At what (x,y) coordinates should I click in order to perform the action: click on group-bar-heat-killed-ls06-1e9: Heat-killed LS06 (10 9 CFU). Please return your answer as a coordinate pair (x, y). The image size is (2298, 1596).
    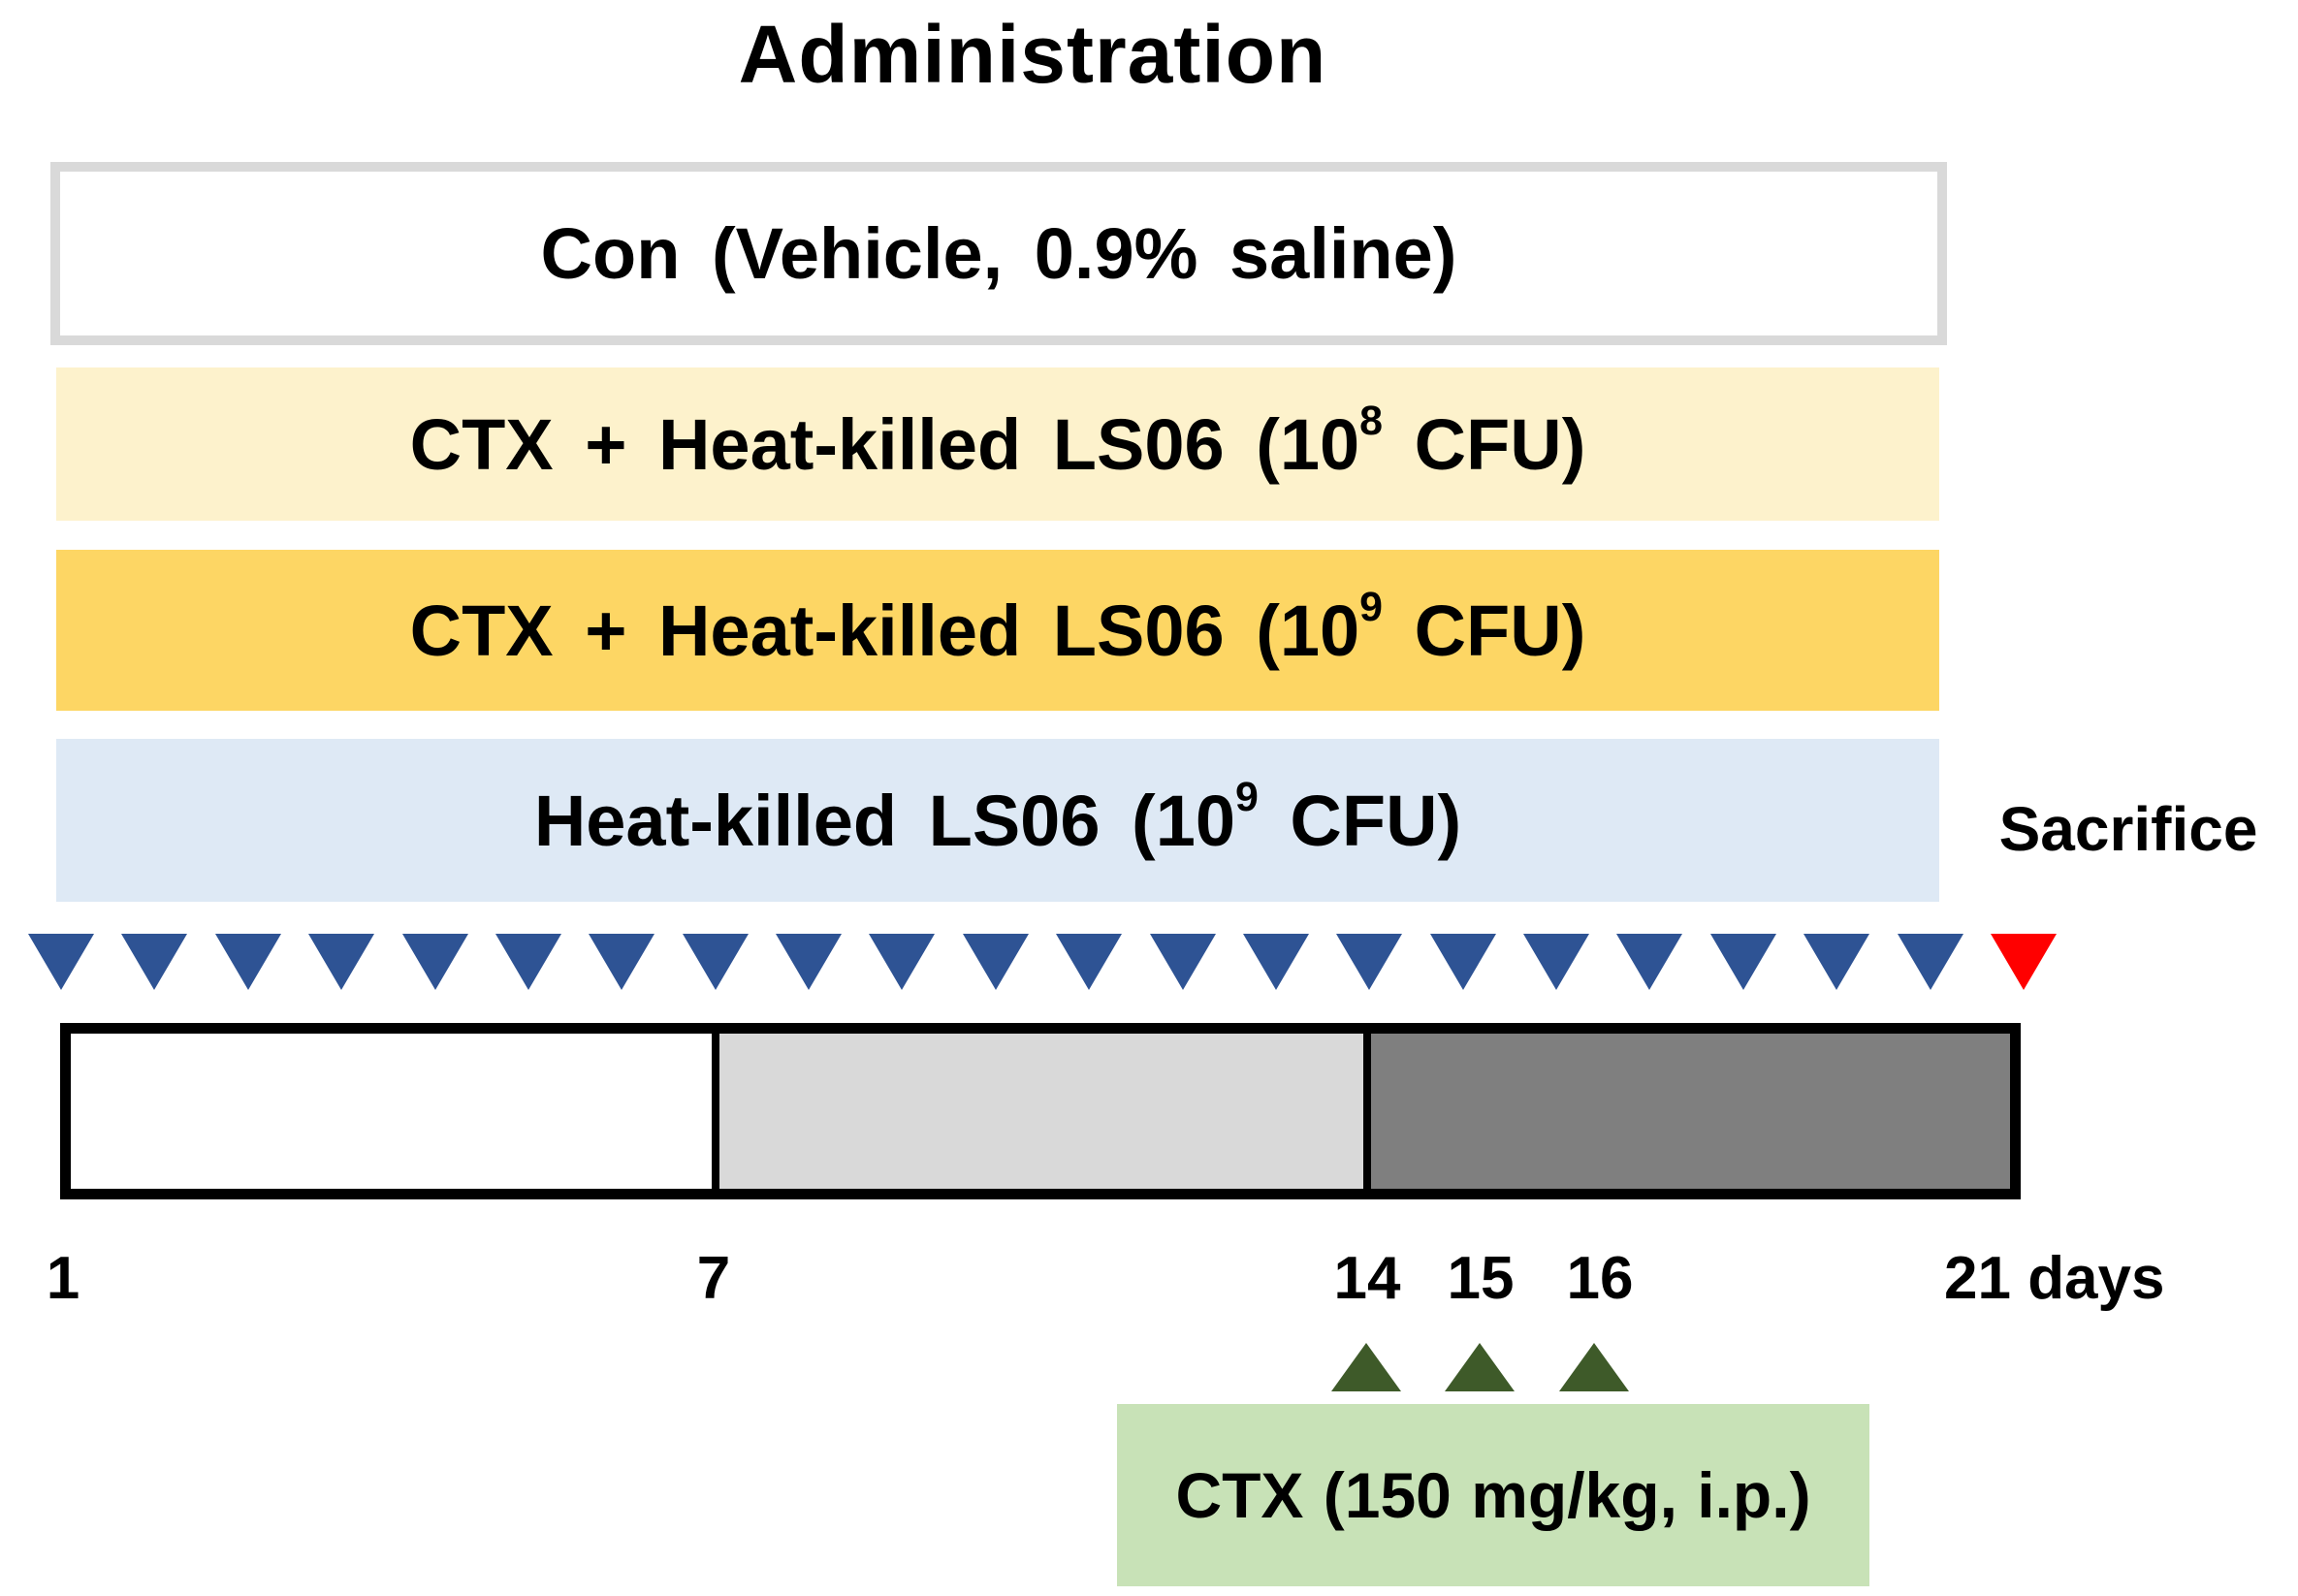
    Looking at the image, I should click on (997, 820).